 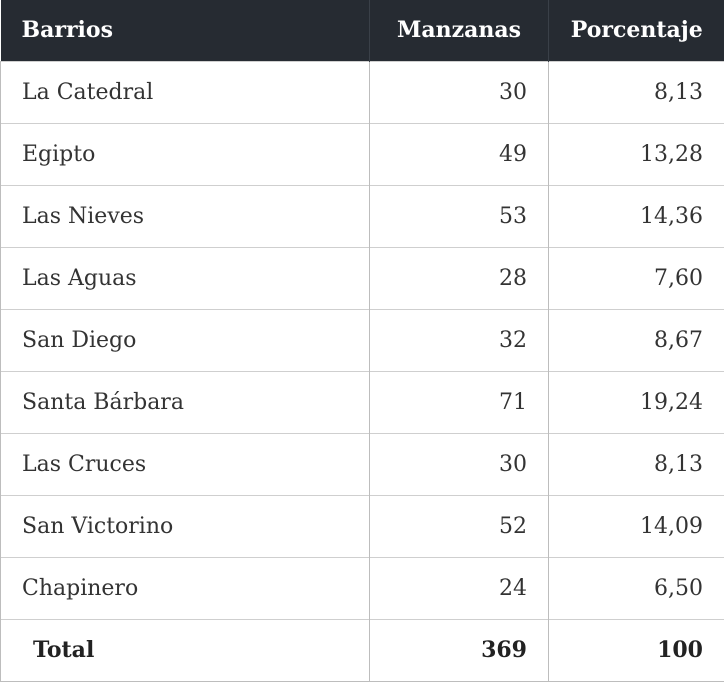 I want to click on cell-porcentaje: 14,36, so click(x=636, y=216).